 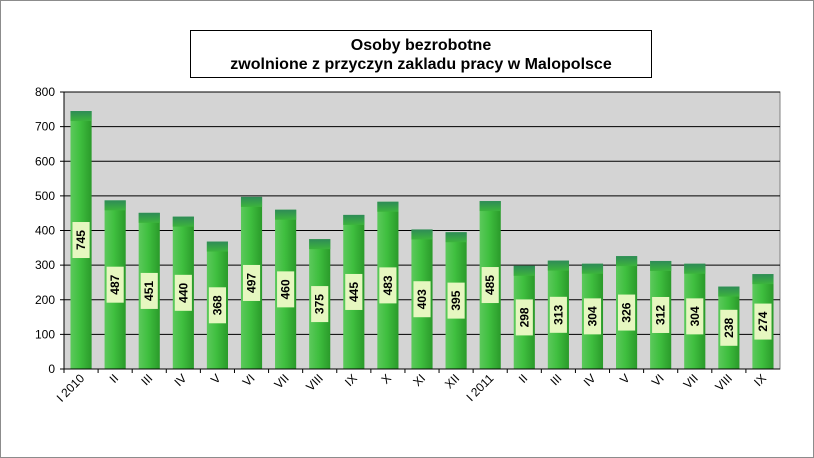 I want to click on data-label: 485, so click(x=490, y=285).